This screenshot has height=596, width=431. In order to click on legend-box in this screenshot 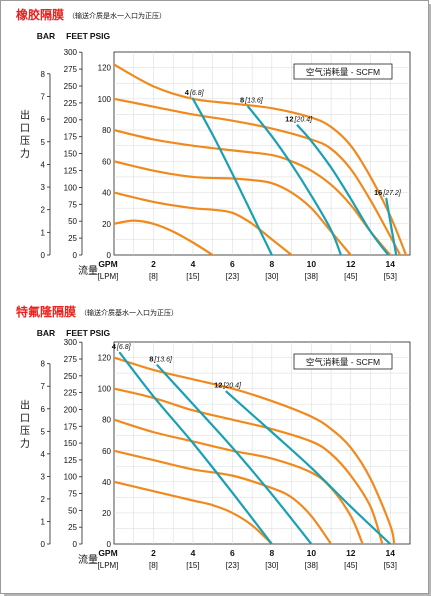, I will do `click(343, 71)`.